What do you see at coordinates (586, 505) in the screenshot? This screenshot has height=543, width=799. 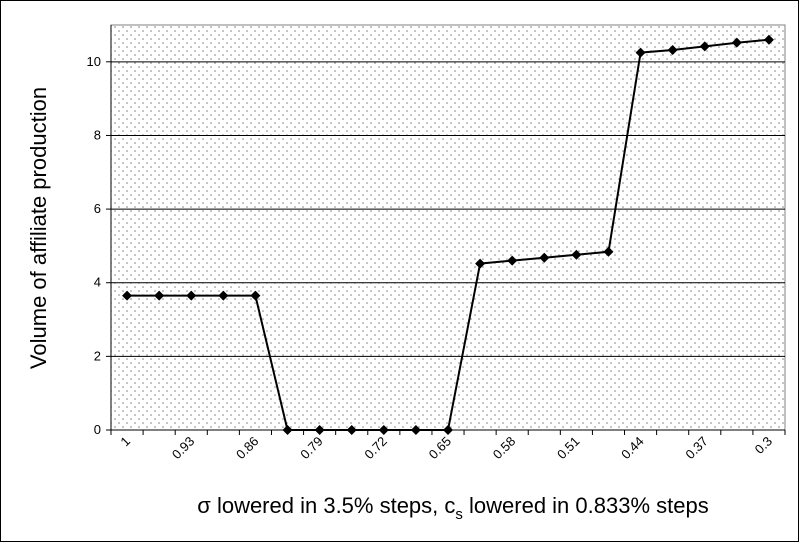 I see `x-axis-title-part2: lowered in 0.833% steps` at bounding box center [586, 505].